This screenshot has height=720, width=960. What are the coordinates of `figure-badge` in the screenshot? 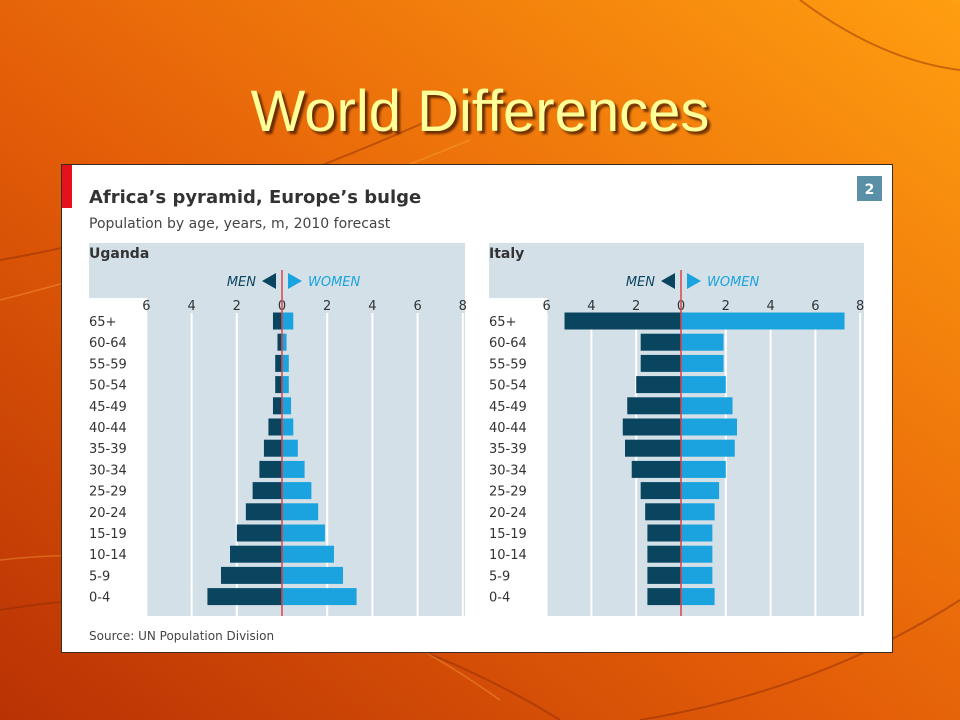 It's located at (869, 188).